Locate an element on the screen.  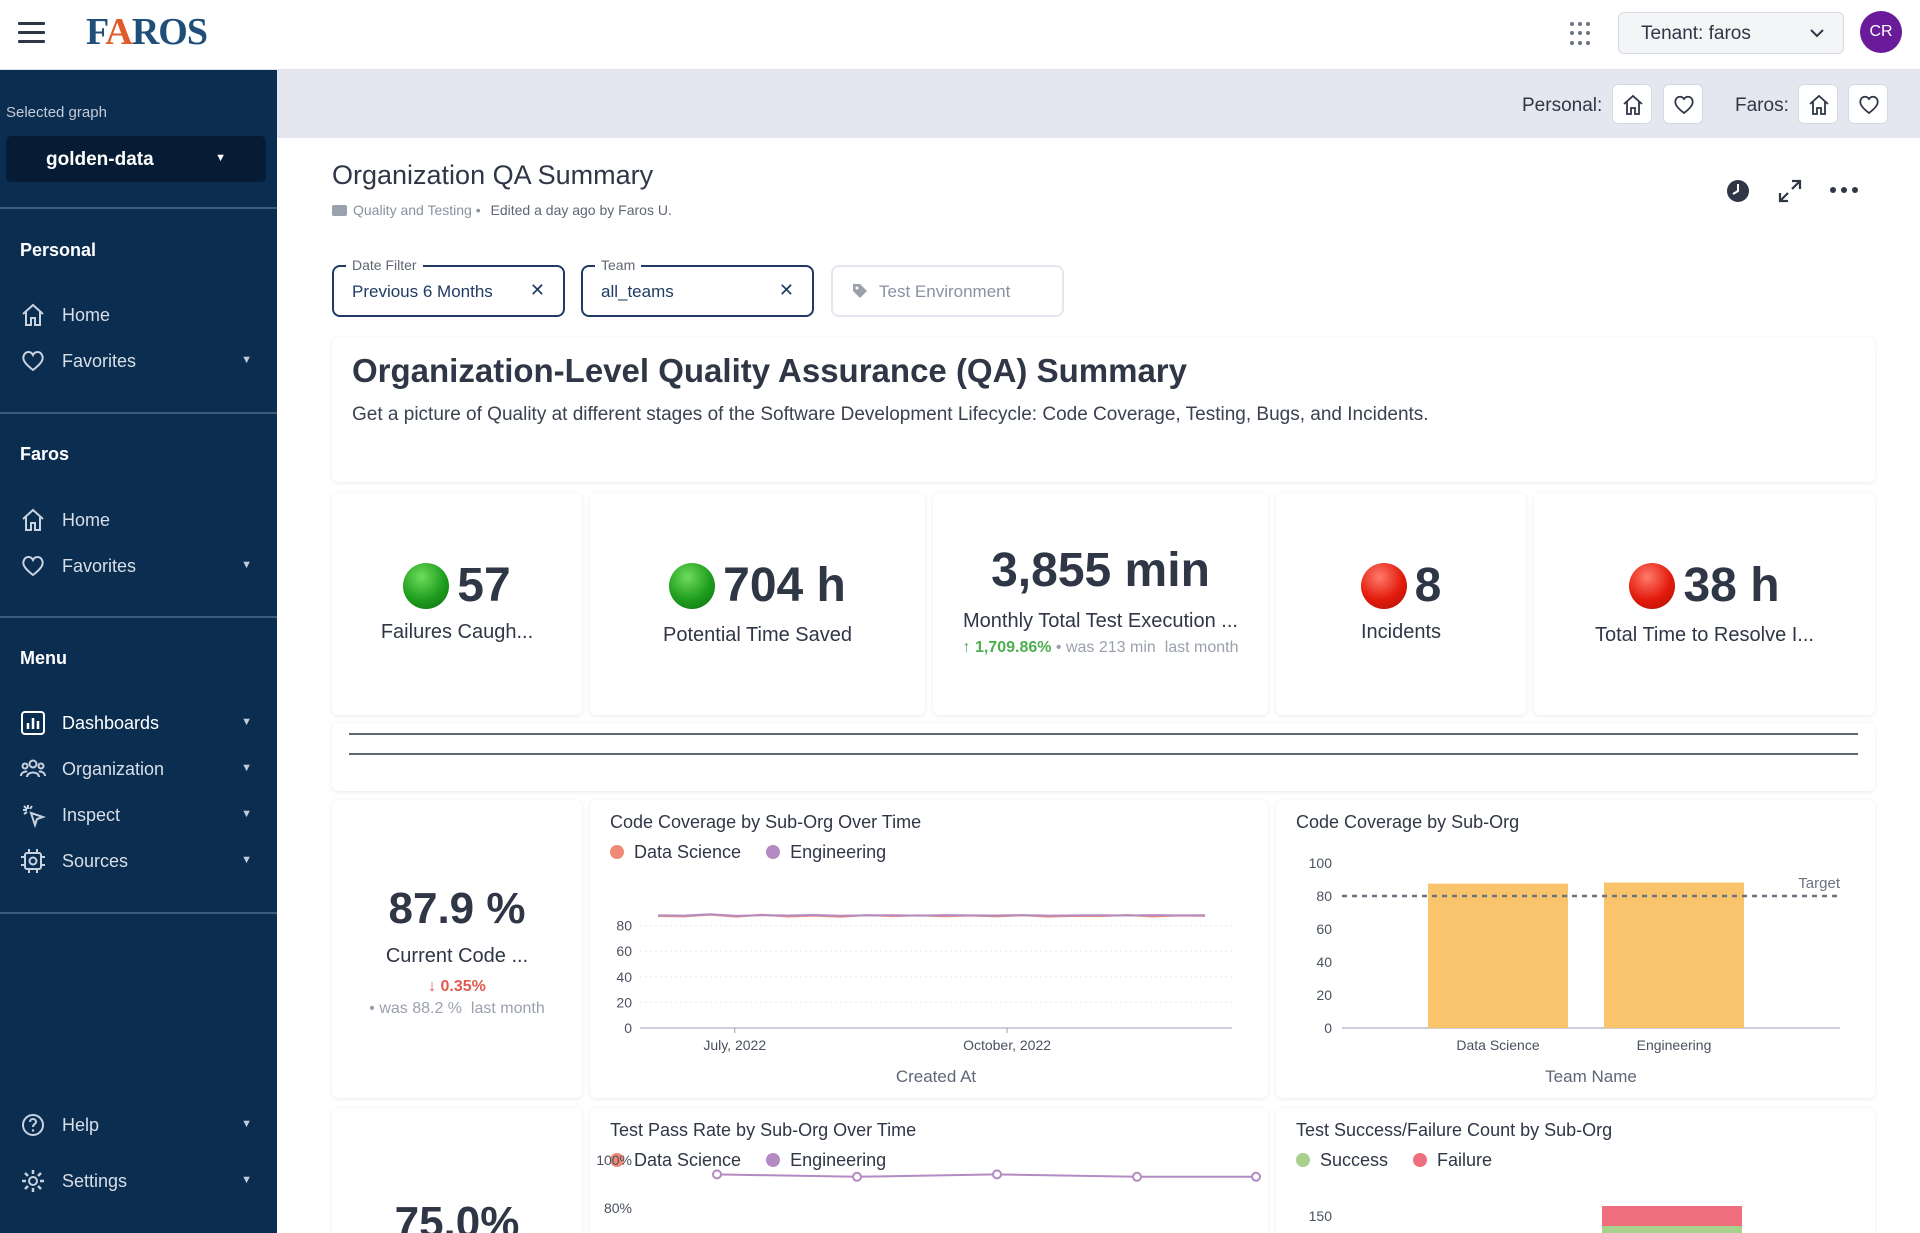
folder-icon is located at coordinates (339, 210).